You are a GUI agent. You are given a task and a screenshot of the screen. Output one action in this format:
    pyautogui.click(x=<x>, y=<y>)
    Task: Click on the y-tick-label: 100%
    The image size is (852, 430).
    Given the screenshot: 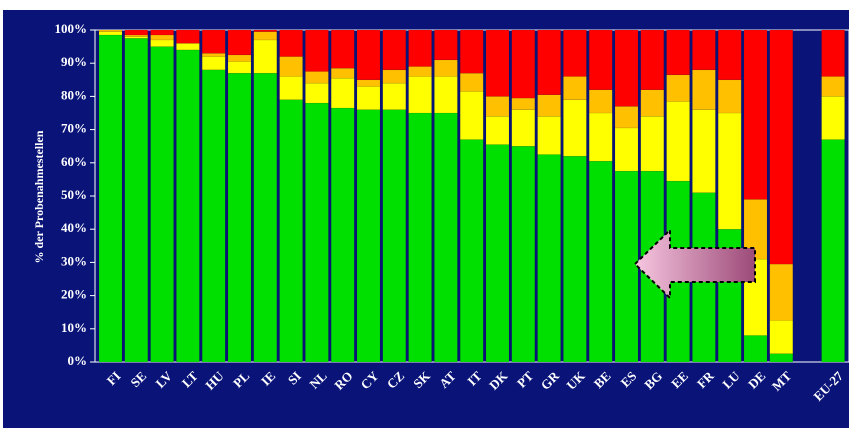 What is the action you would take?
    pyautogui.click(x=71, y=28)
    